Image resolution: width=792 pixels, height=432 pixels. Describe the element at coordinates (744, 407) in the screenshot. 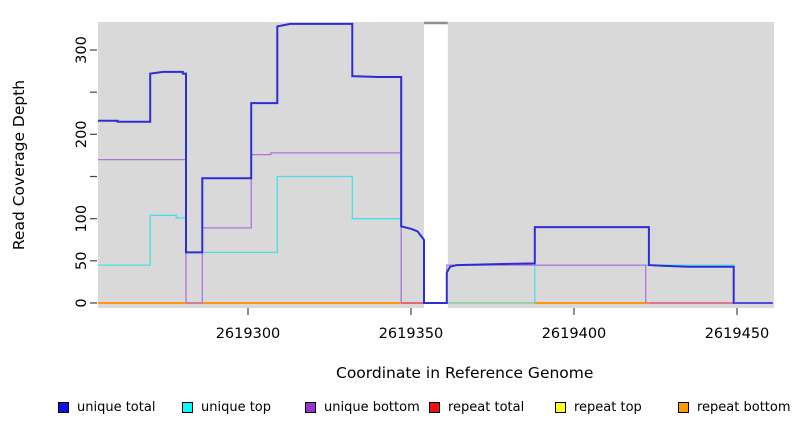

I see `legend-label: repeat bottom` at that location.